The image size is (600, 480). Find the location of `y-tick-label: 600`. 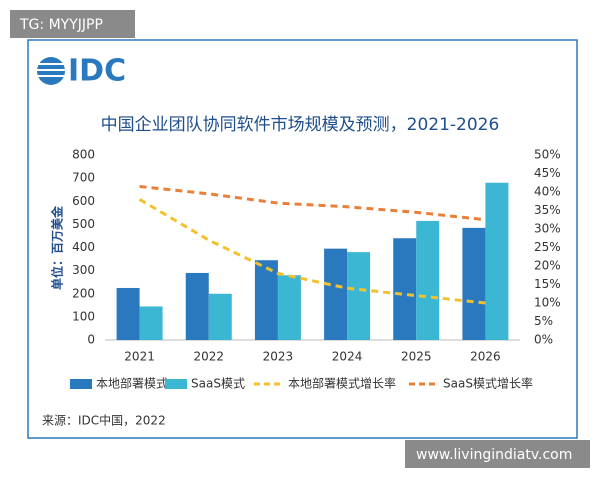

y-tick-label: 600 is located at coordinates (83, 201).